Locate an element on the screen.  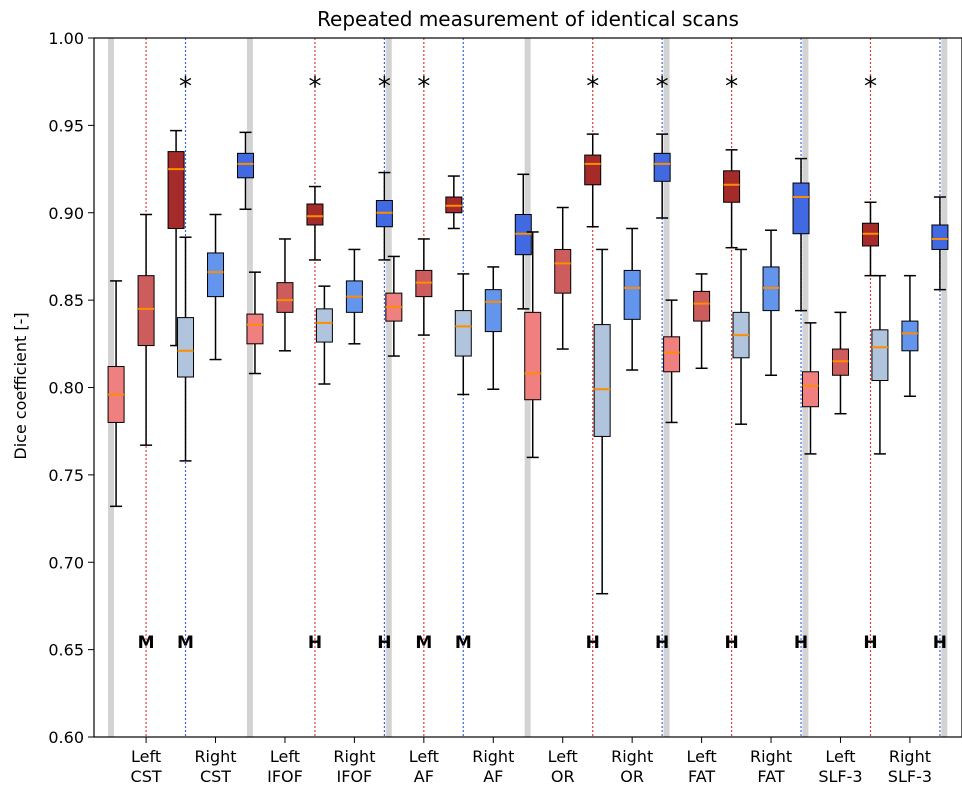
y-tick-label: 0.90 is located at coordinates (66, 213).